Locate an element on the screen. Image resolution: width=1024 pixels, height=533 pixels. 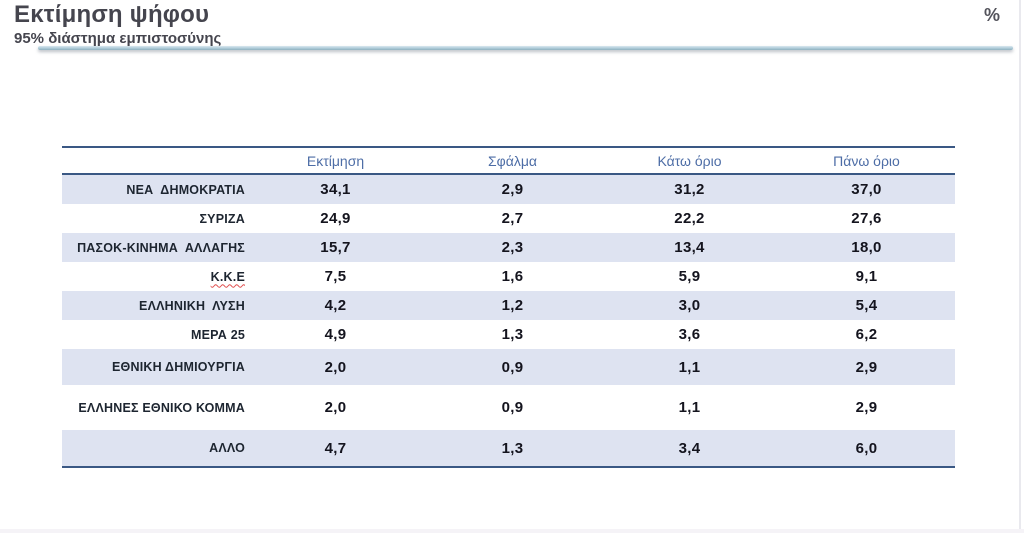
column-header-estimate: Εκτίμηση is located at coordinates (335, 160).